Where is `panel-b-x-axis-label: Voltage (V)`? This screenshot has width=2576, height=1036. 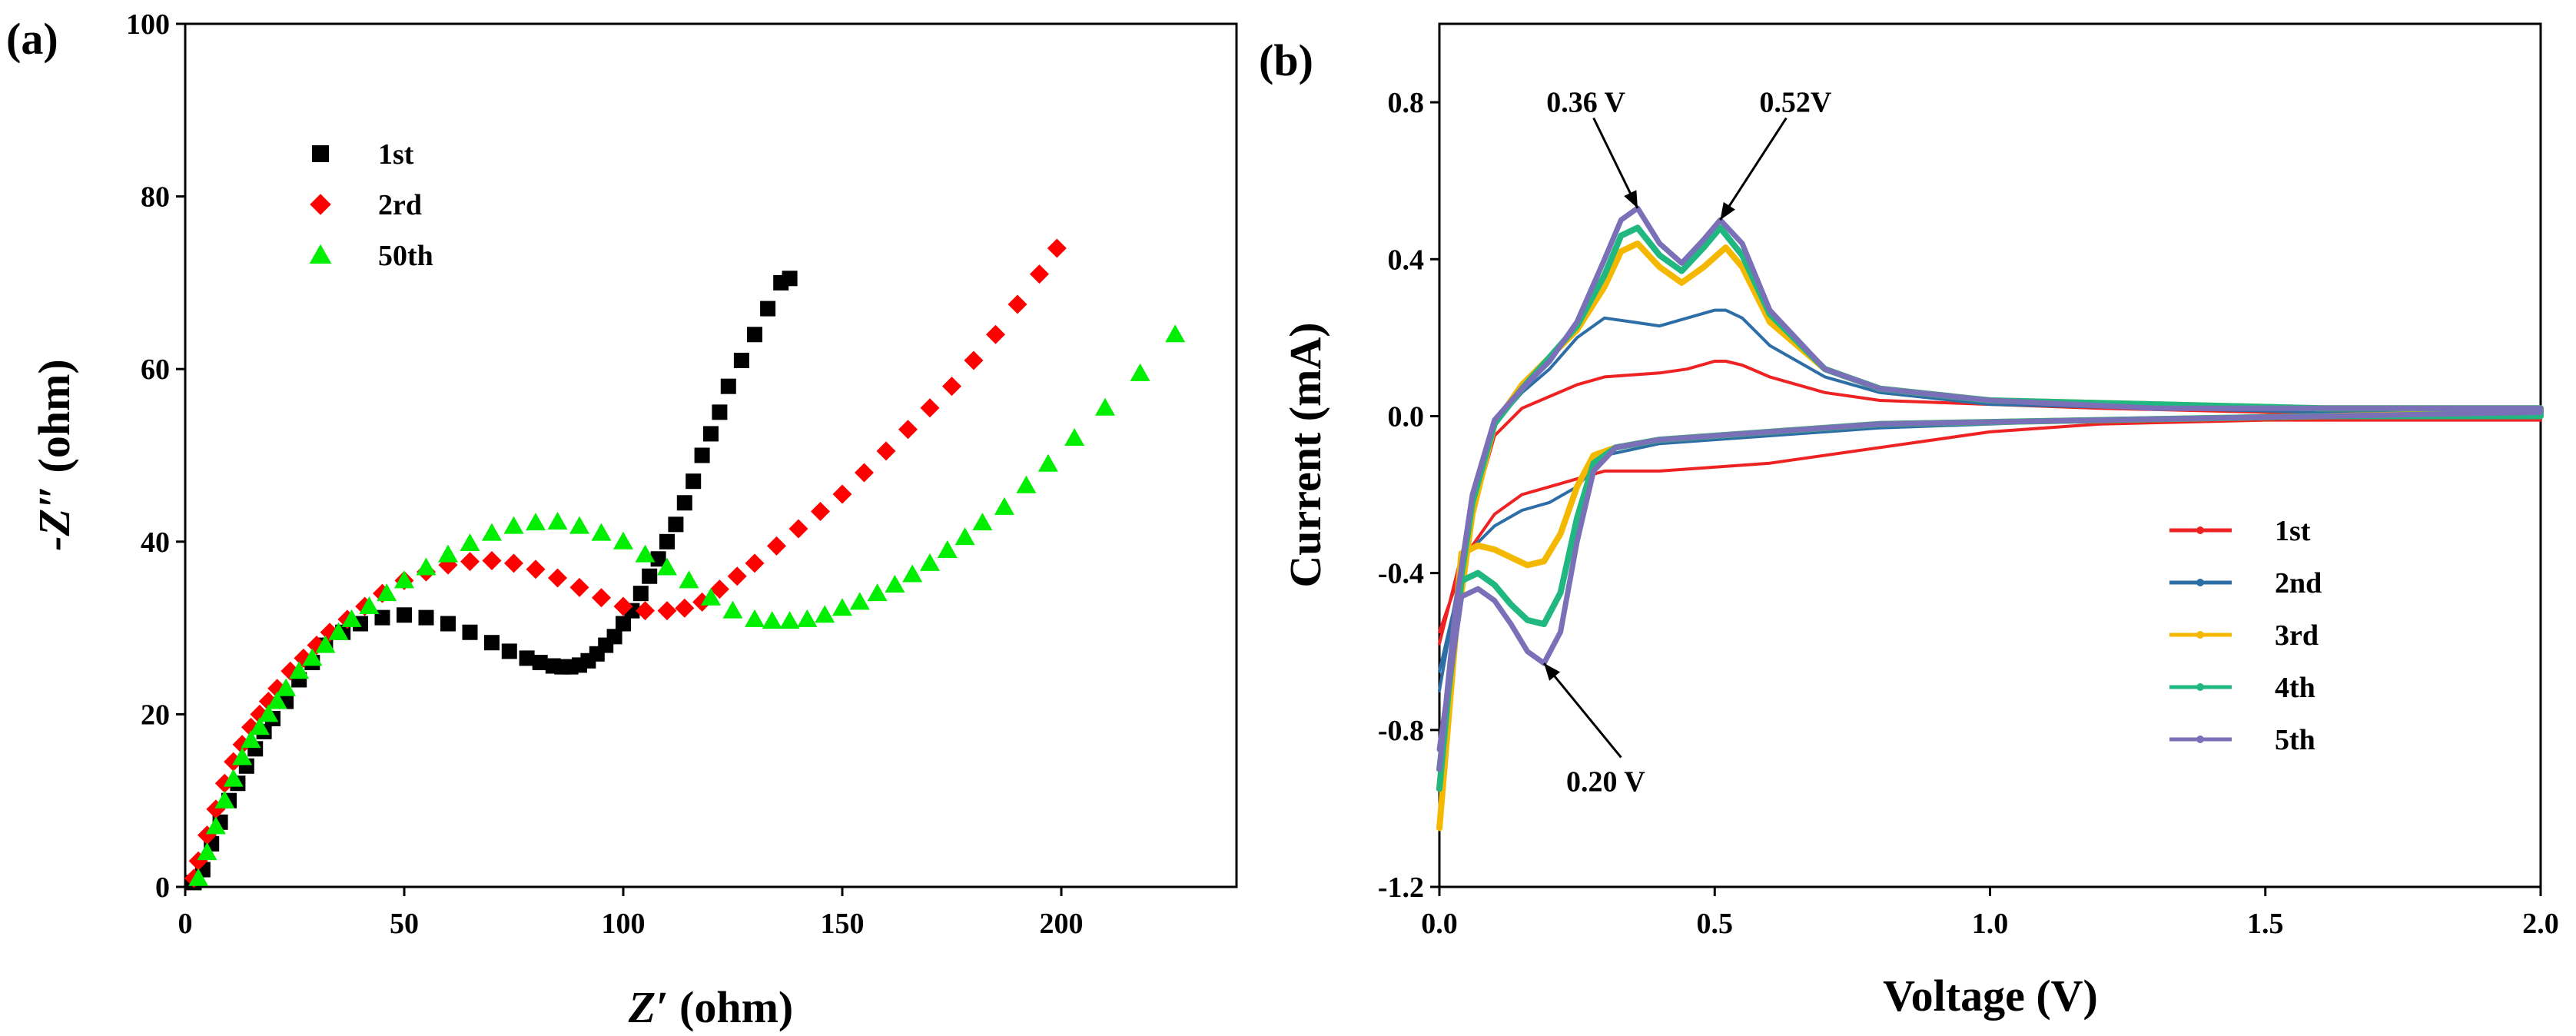
panel-b-x-axis-label: Voltage (V) is located at coordinates (1991, 996).